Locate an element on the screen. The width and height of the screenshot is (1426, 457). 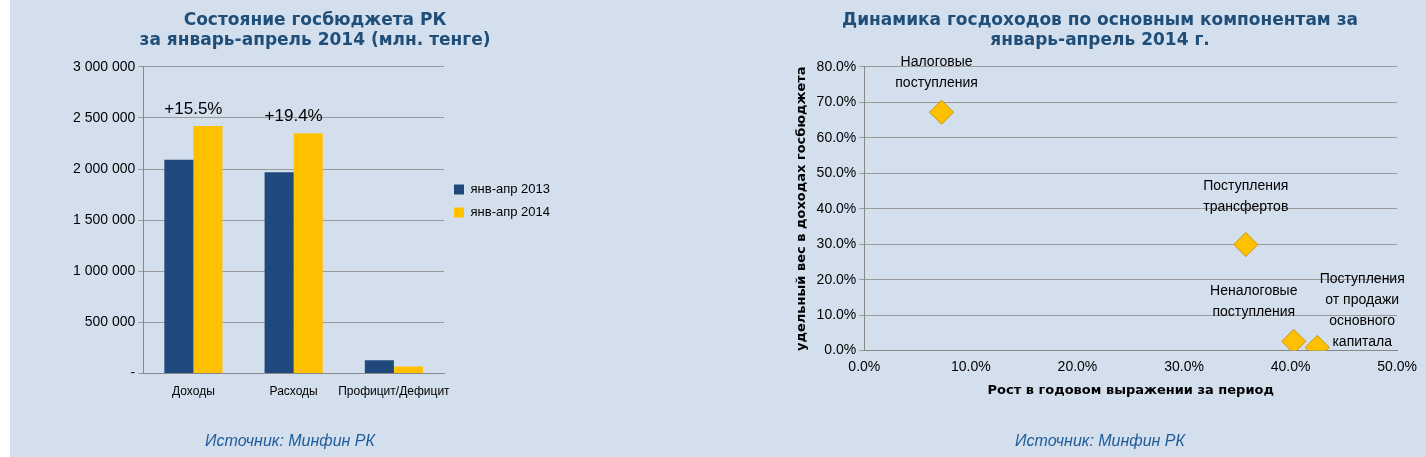
chart-title: Состояние госбюджета РК за январь-апрель 2014 (млн. тенге) is located at coordinates (315, 29).